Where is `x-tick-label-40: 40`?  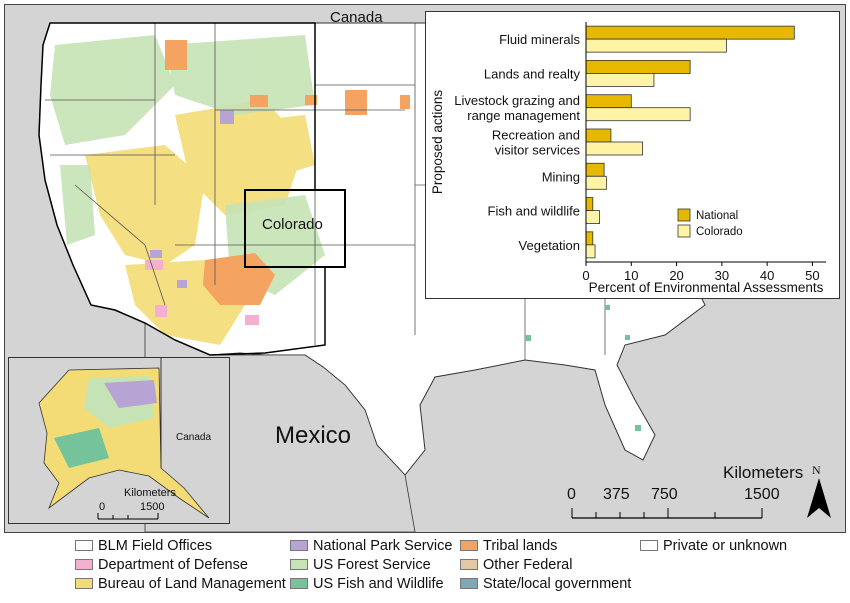 x-tick-label-40: 40 is located at coordinates (767, 275).